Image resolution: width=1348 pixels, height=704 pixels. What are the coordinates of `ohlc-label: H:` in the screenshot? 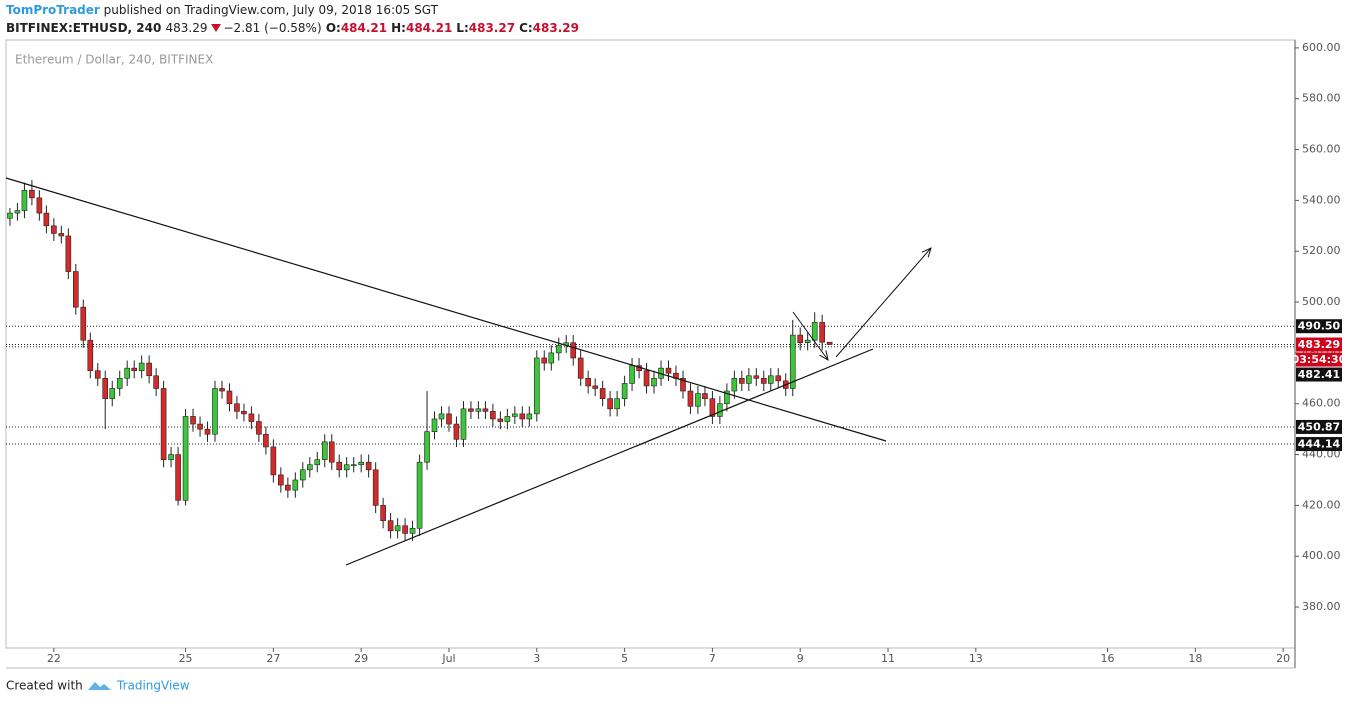 It's located at (398, 28).